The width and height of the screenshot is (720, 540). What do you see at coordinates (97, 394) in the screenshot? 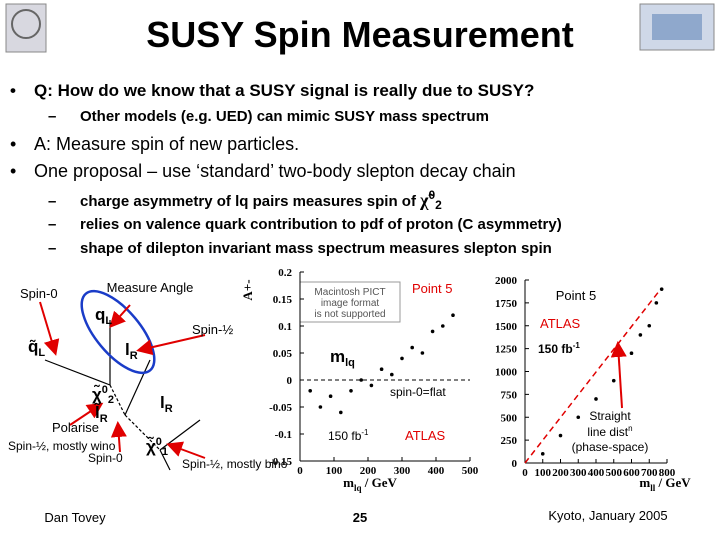
I see `particle: χ̃` at bounding box center [97, 394].